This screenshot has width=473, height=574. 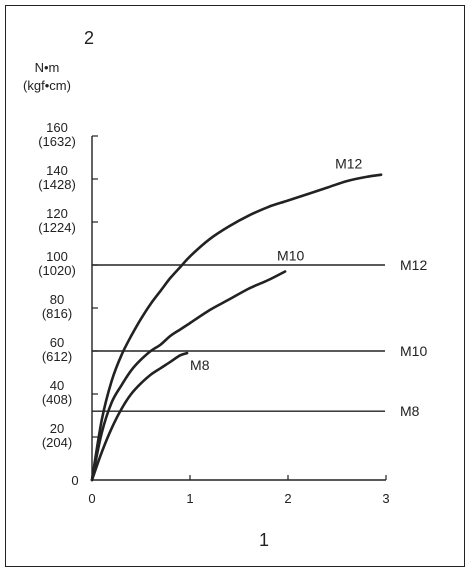 What do you see at coordinates (57, 428) in the screenshot?
I see `y-tick-label: 20` at bounding box center [57, 428].